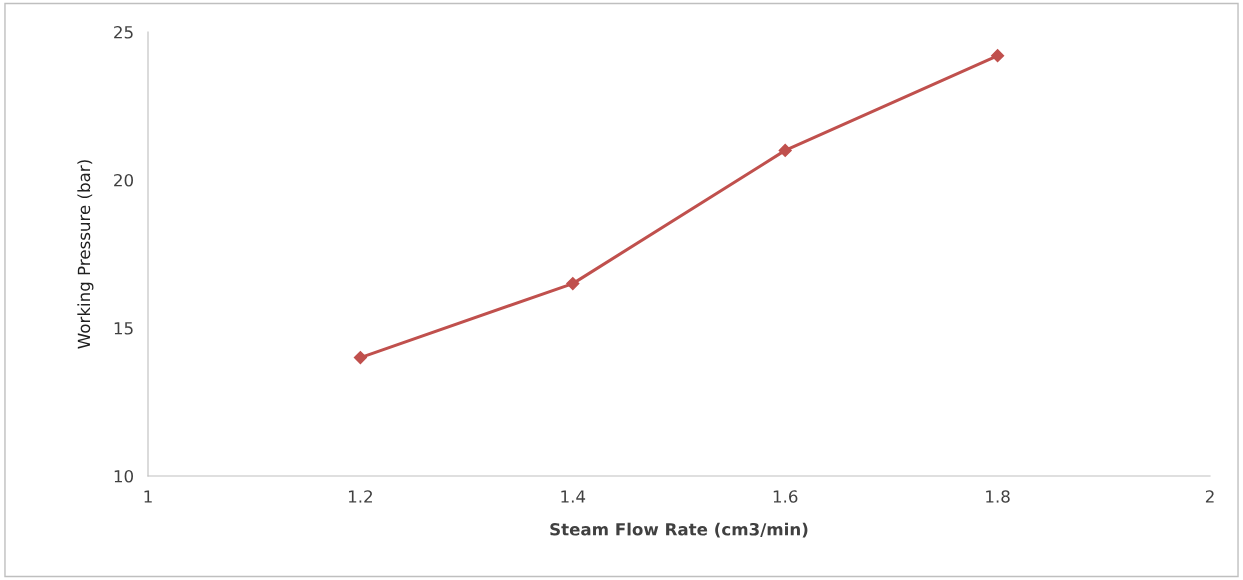  Describe the element at coordinates (85, 254) in the screenshot. I see `y-axis-title: Working Pressure (bar)` at that location.